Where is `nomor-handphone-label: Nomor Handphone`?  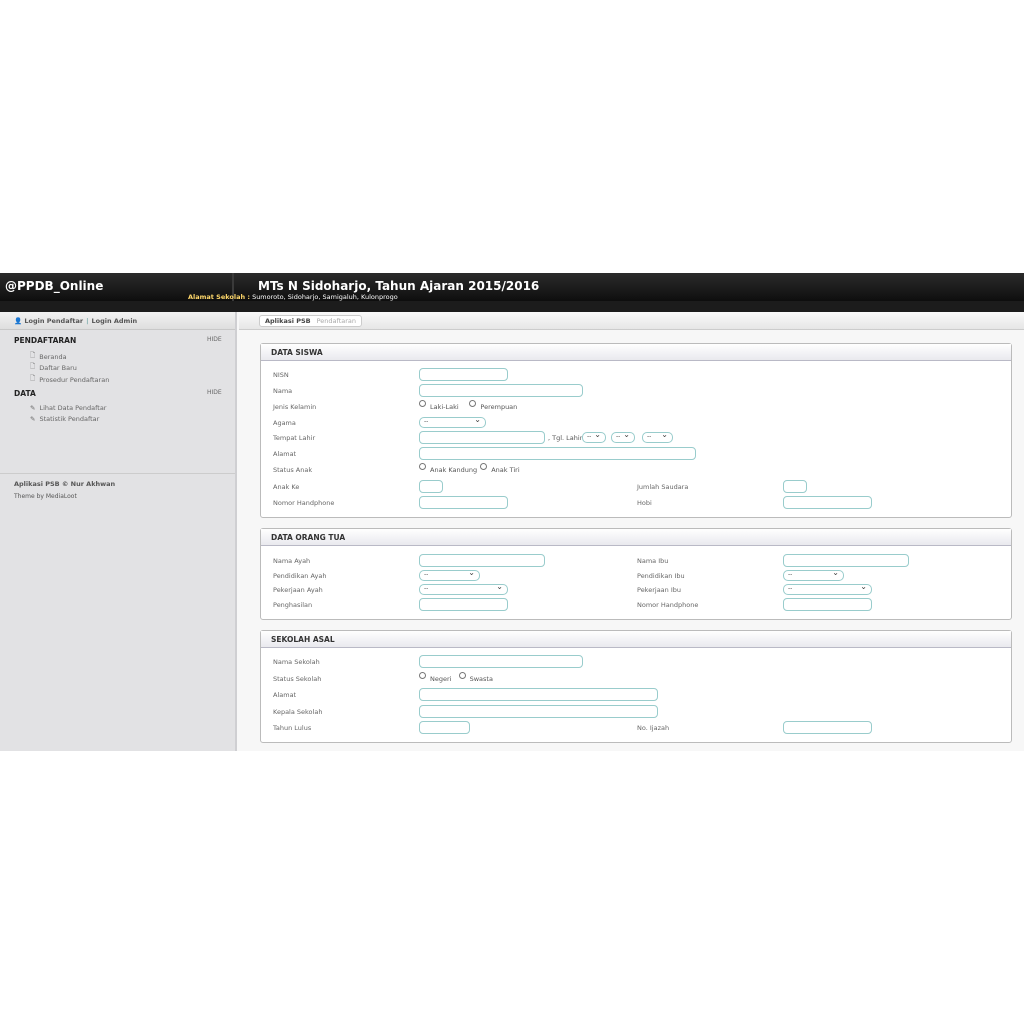 nomor-handphone-label: Nomor Handphone is located at coordinates (304, 503).